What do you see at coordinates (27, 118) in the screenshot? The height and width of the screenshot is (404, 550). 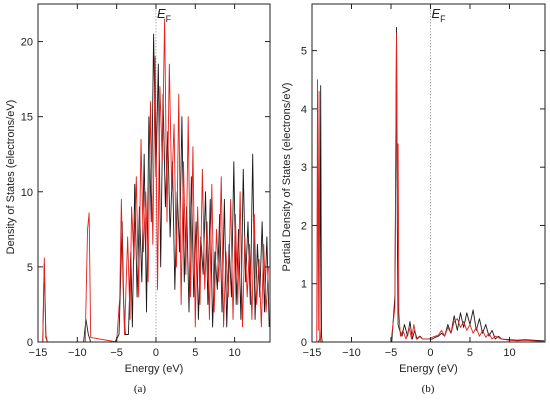 I see `y-tick-label: 15` at bounding box center [27, 118].